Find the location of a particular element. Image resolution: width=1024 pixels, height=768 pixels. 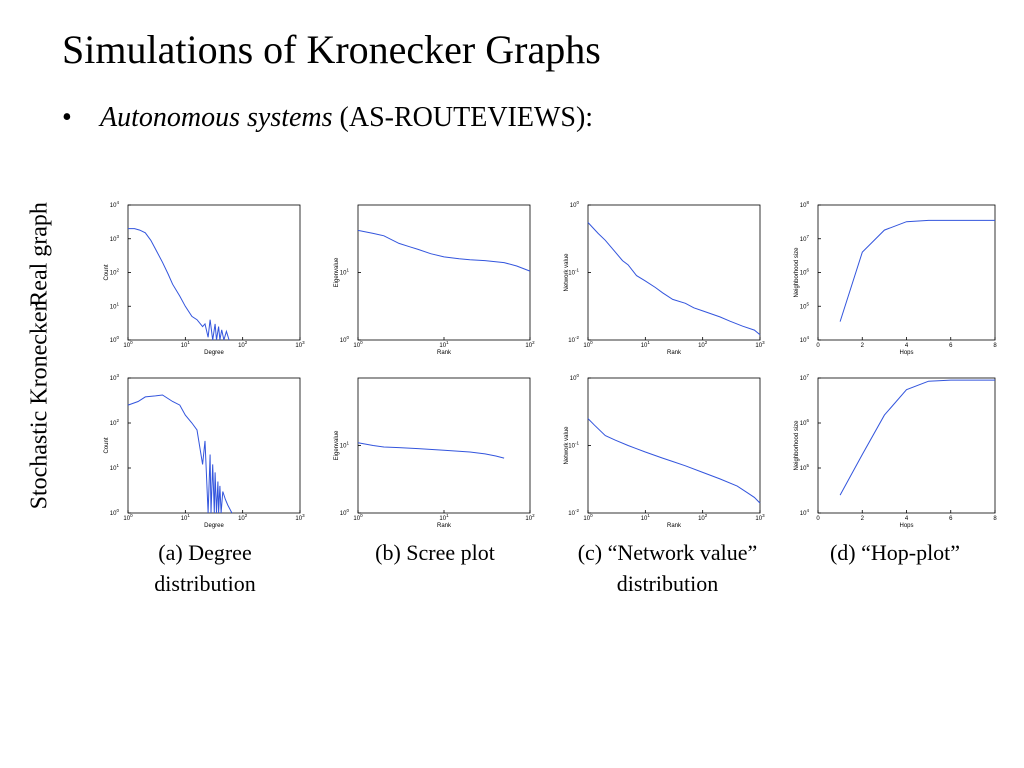

x-tick-label: 2 is located at coordinates (863, 519).